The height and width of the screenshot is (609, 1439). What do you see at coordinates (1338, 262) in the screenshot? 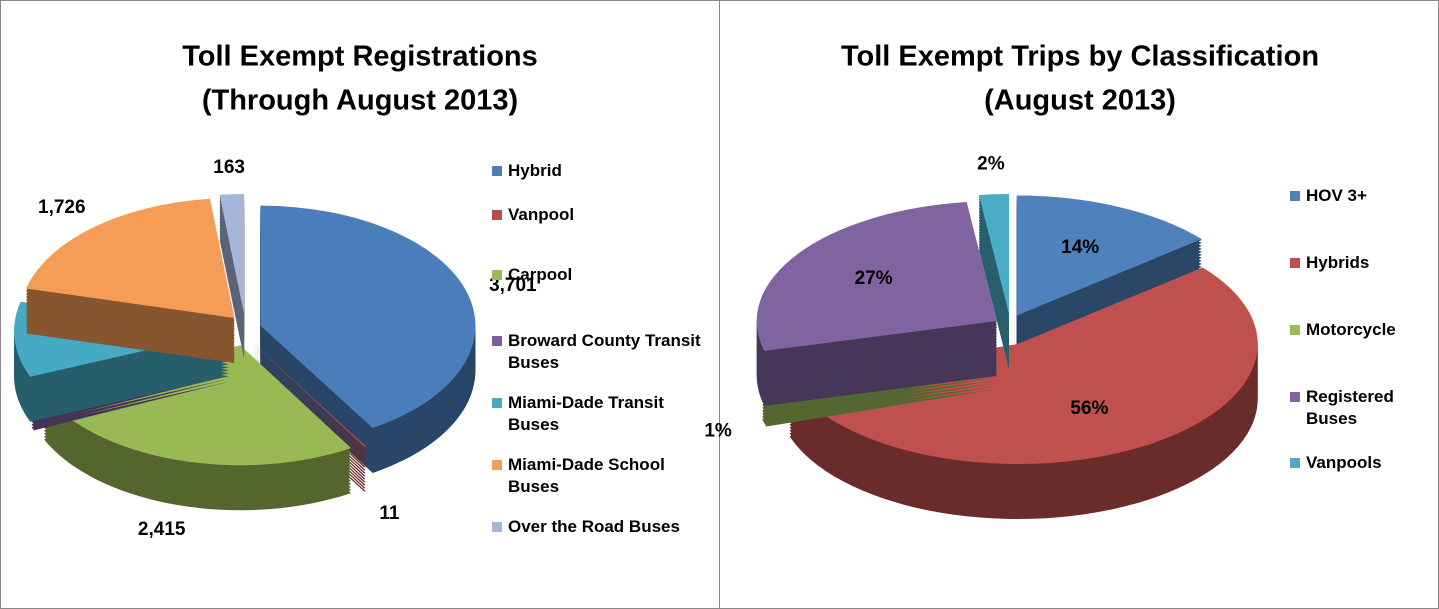
I see `legend-label: Hybrids` at bounding box center [1338, 262].